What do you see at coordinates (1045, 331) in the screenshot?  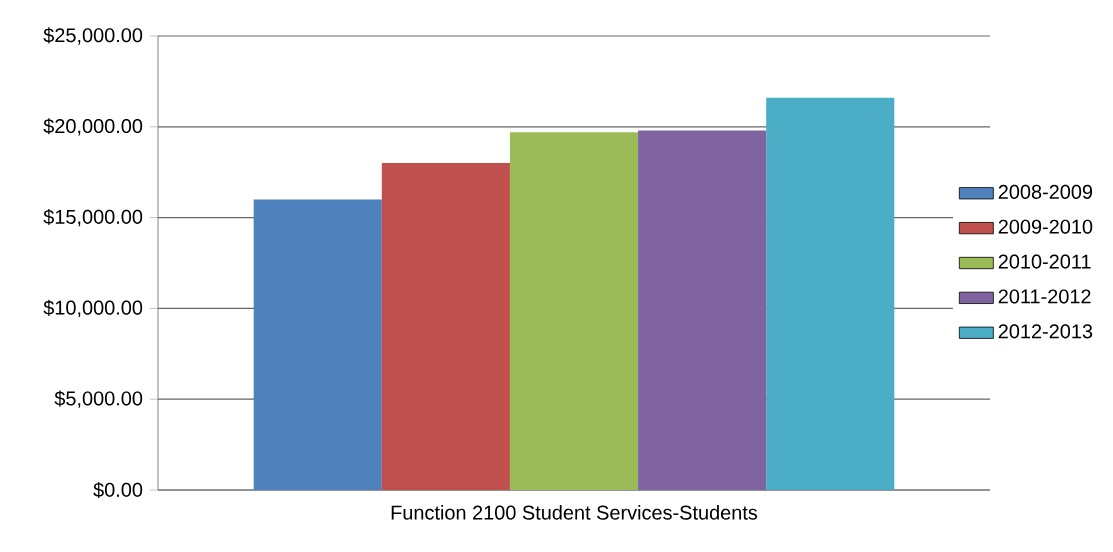 I see `legend-label: 2012-2013` at bounding box center [1045, 331].